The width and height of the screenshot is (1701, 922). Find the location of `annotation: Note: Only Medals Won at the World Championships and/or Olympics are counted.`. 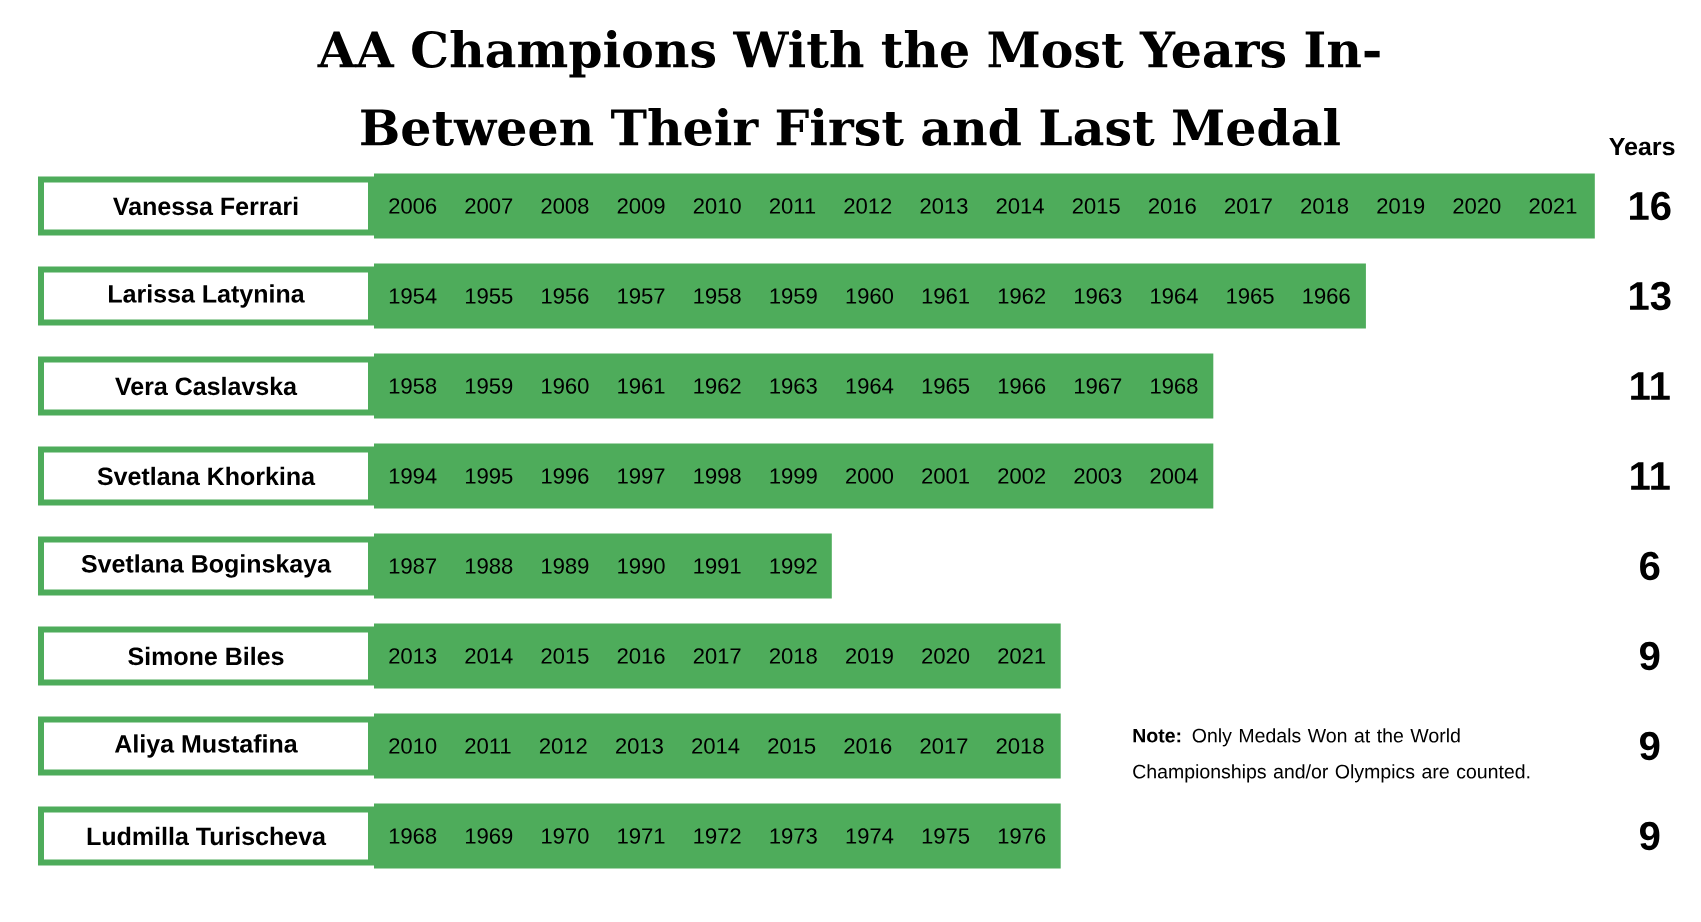

annotation: Note: Only Medals Won at the World Championships and/or Olympics are counted. is located at coordinates (1331, 755).